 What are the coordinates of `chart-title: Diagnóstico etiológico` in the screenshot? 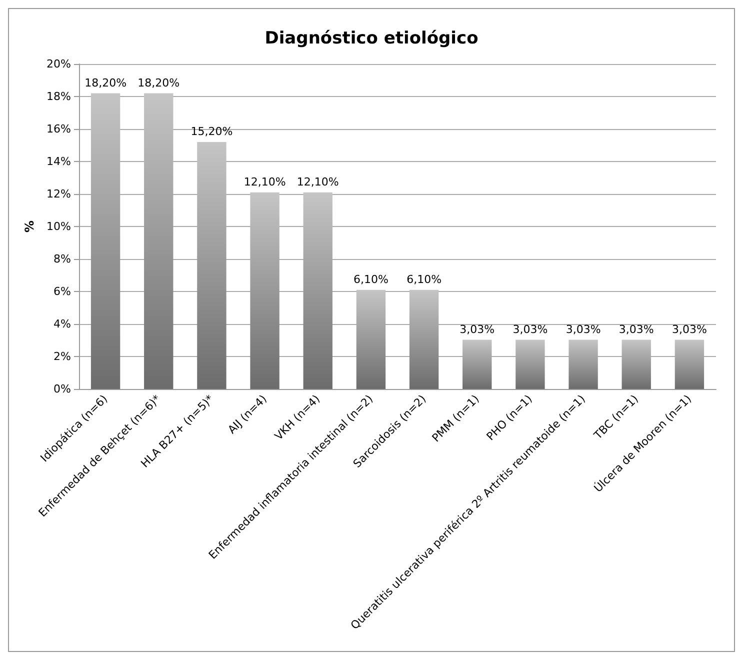 It's located at (371, 38).